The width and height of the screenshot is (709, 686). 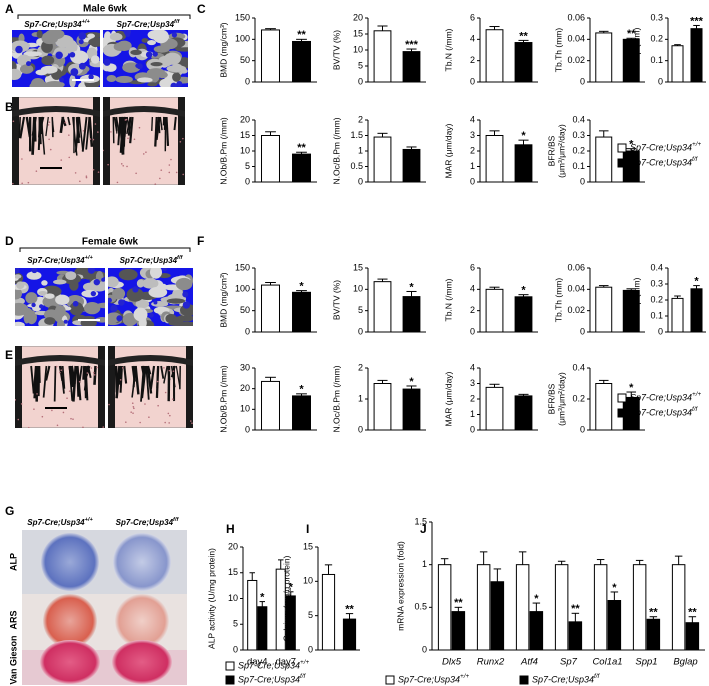 What do you see at coordinates (576, 17) in the screenshot?
I see `y-tick-label: 0.06` at bounding box center [576, 17].